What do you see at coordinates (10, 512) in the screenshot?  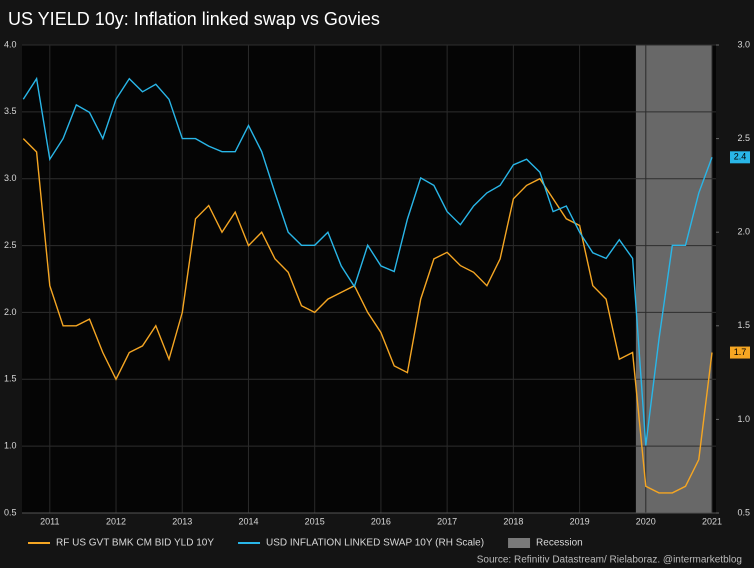 I see `y-tick-label: 0.5` at bounding box center [10, 512].